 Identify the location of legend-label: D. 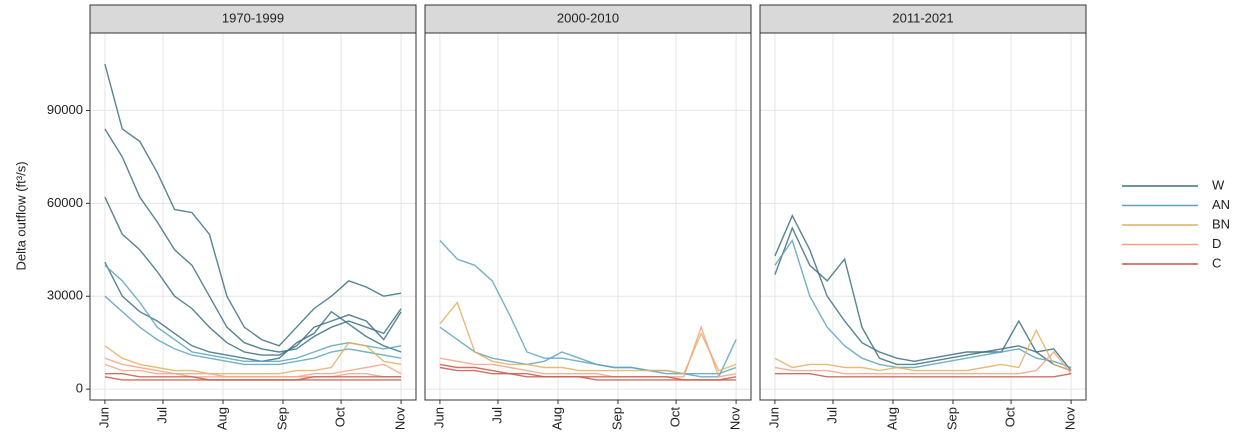
(1216, 243).